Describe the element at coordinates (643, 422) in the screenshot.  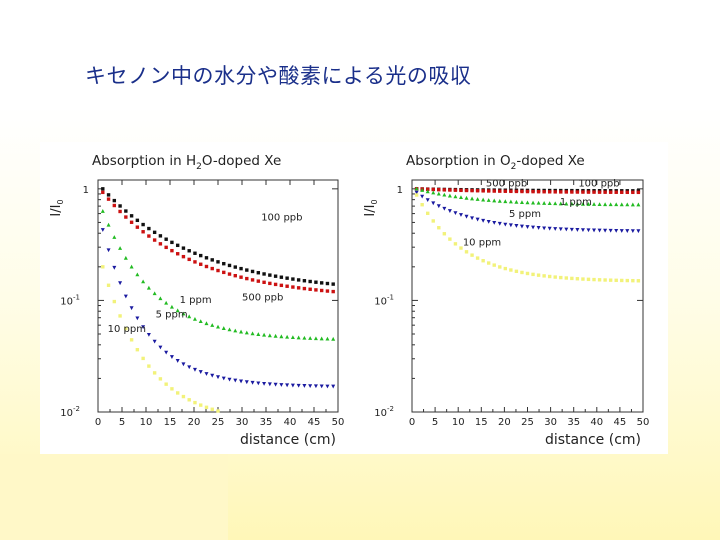
I see `x-tick-label: 50` at that location.